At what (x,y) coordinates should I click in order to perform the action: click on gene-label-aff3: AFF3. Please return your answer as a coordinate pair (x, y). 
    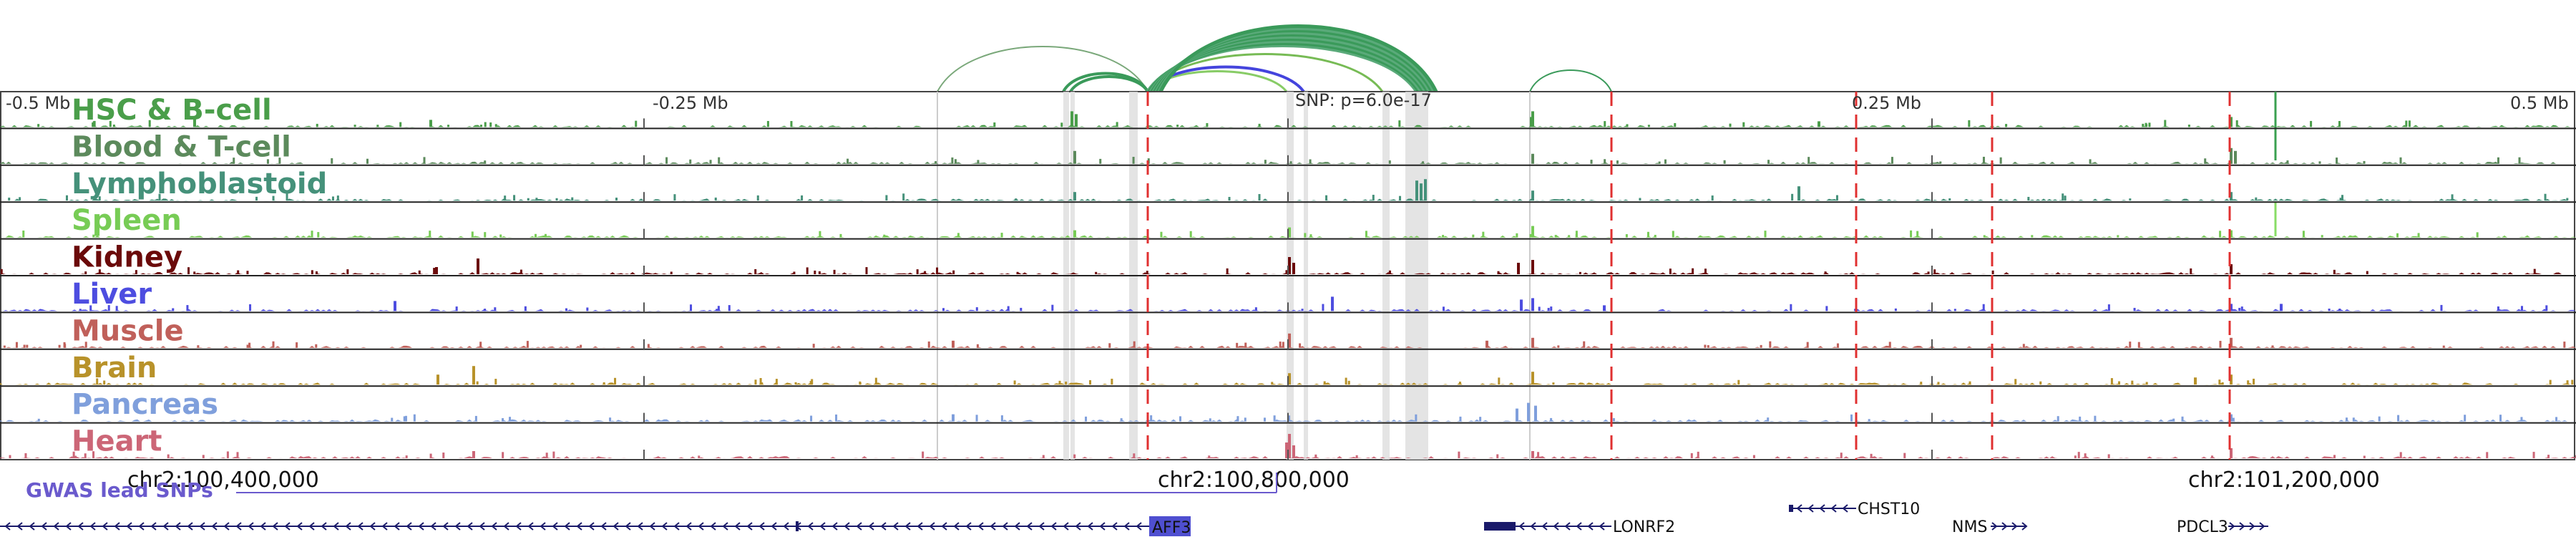
    Looking at the image, I should click on (1171, 528).